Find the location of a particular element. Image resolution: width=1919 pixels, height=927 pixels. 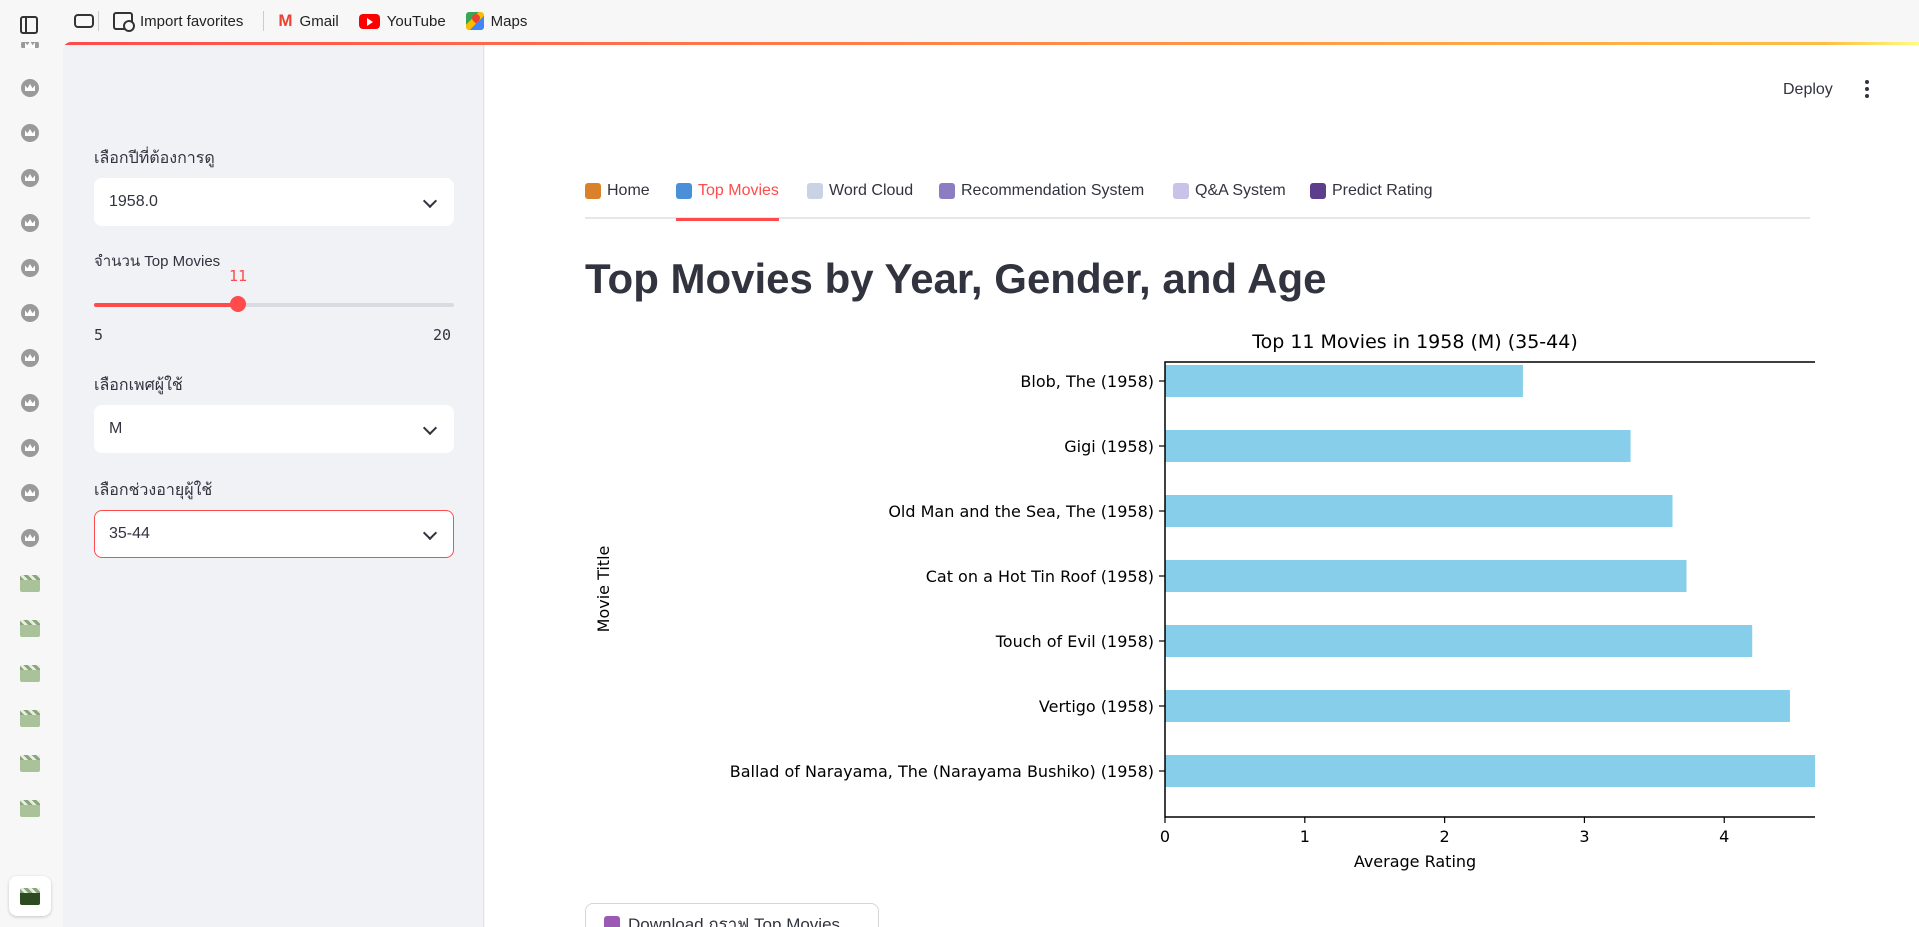

y-tick-label: Blob, The (1958) is located at coordinates (1087, 381).